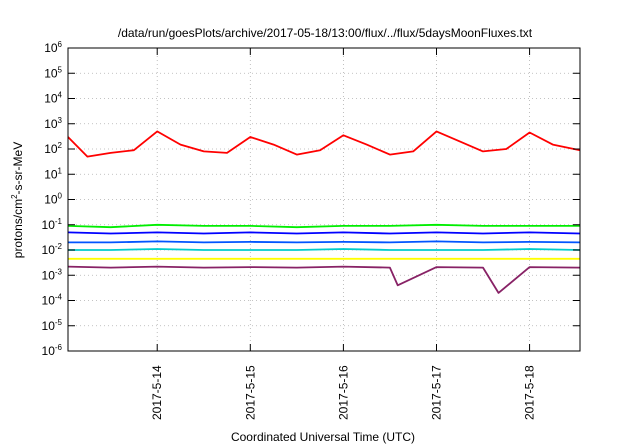 This screenshot has height=448, width=640. Describe the element at coordinates (250, 392) in the screenshot. I see `x-tick-label: 2017-5-15` at that location.